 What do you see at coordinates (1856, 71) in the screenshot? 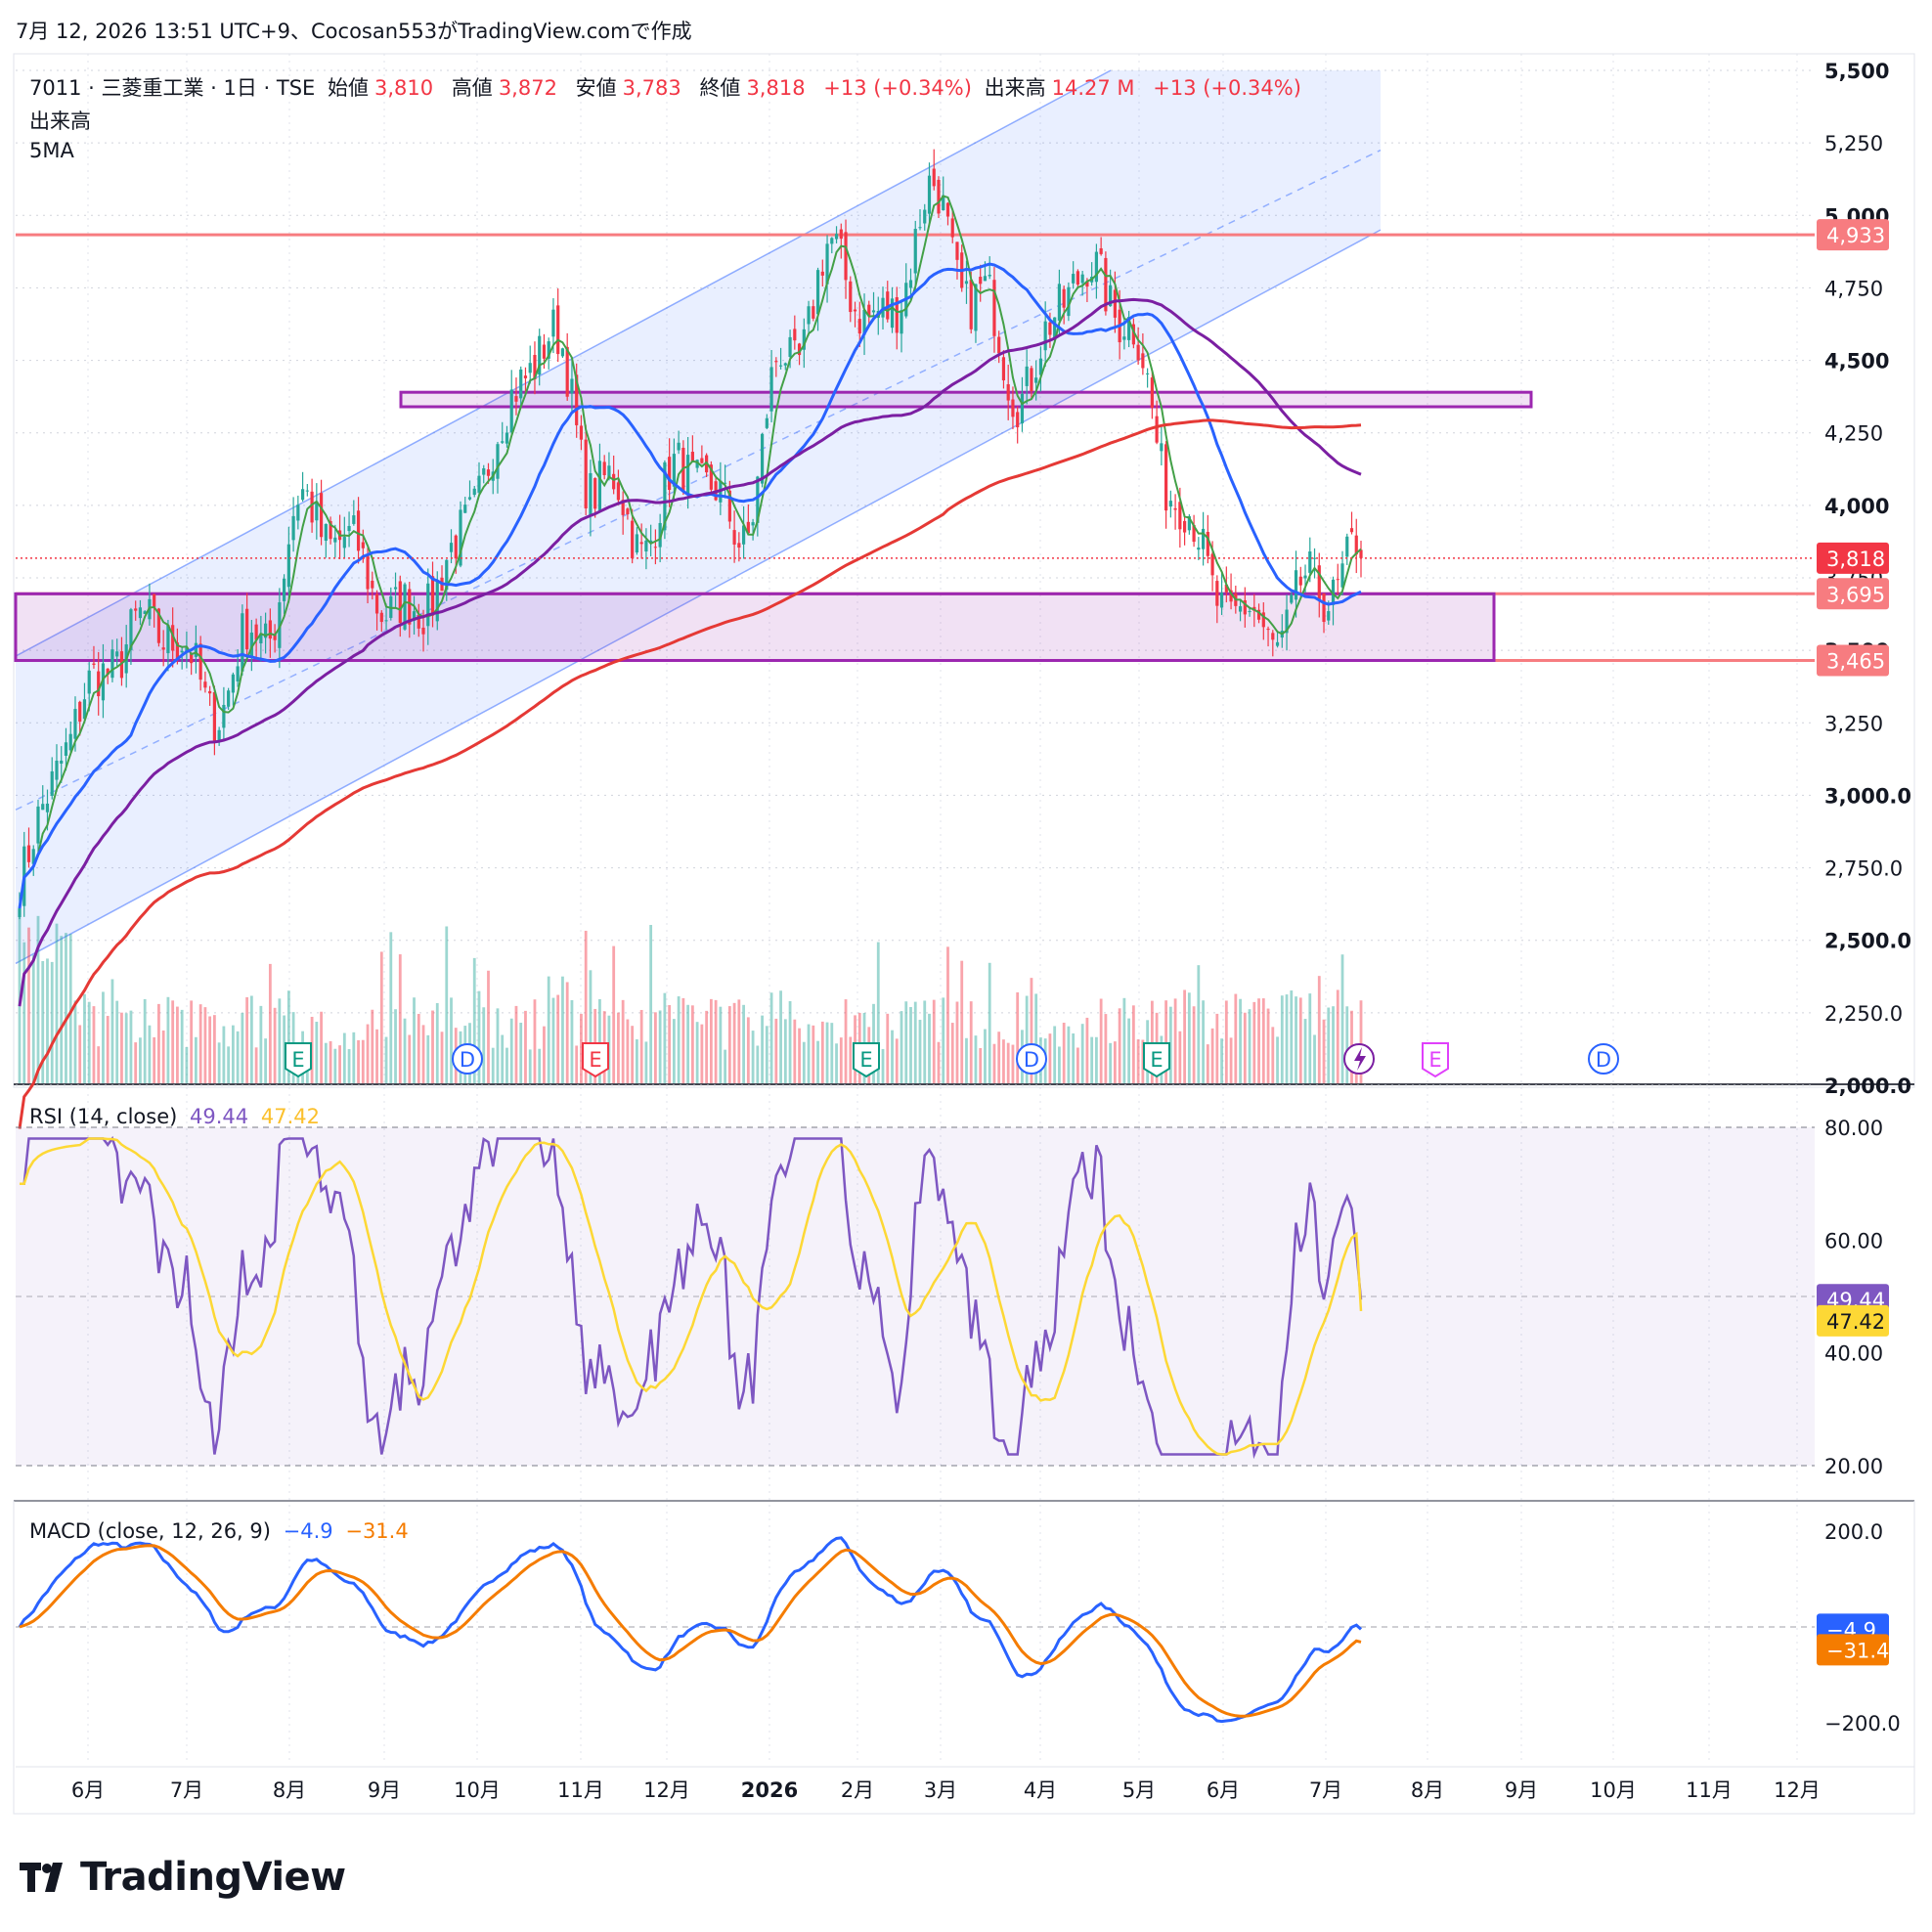
I see `y-tick-label: 5,500` at bounding box center [1856, 71].